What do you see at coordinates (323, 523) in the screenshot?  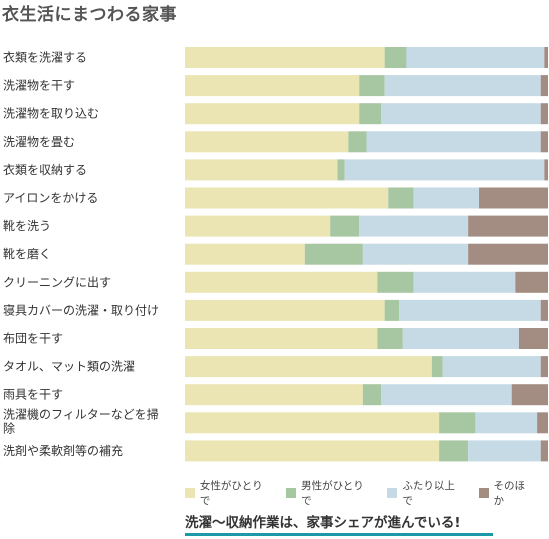 I see `caption: 洗濯～収納作業は、家事シェアが進んでいる!` at bounding box center [323, 523].